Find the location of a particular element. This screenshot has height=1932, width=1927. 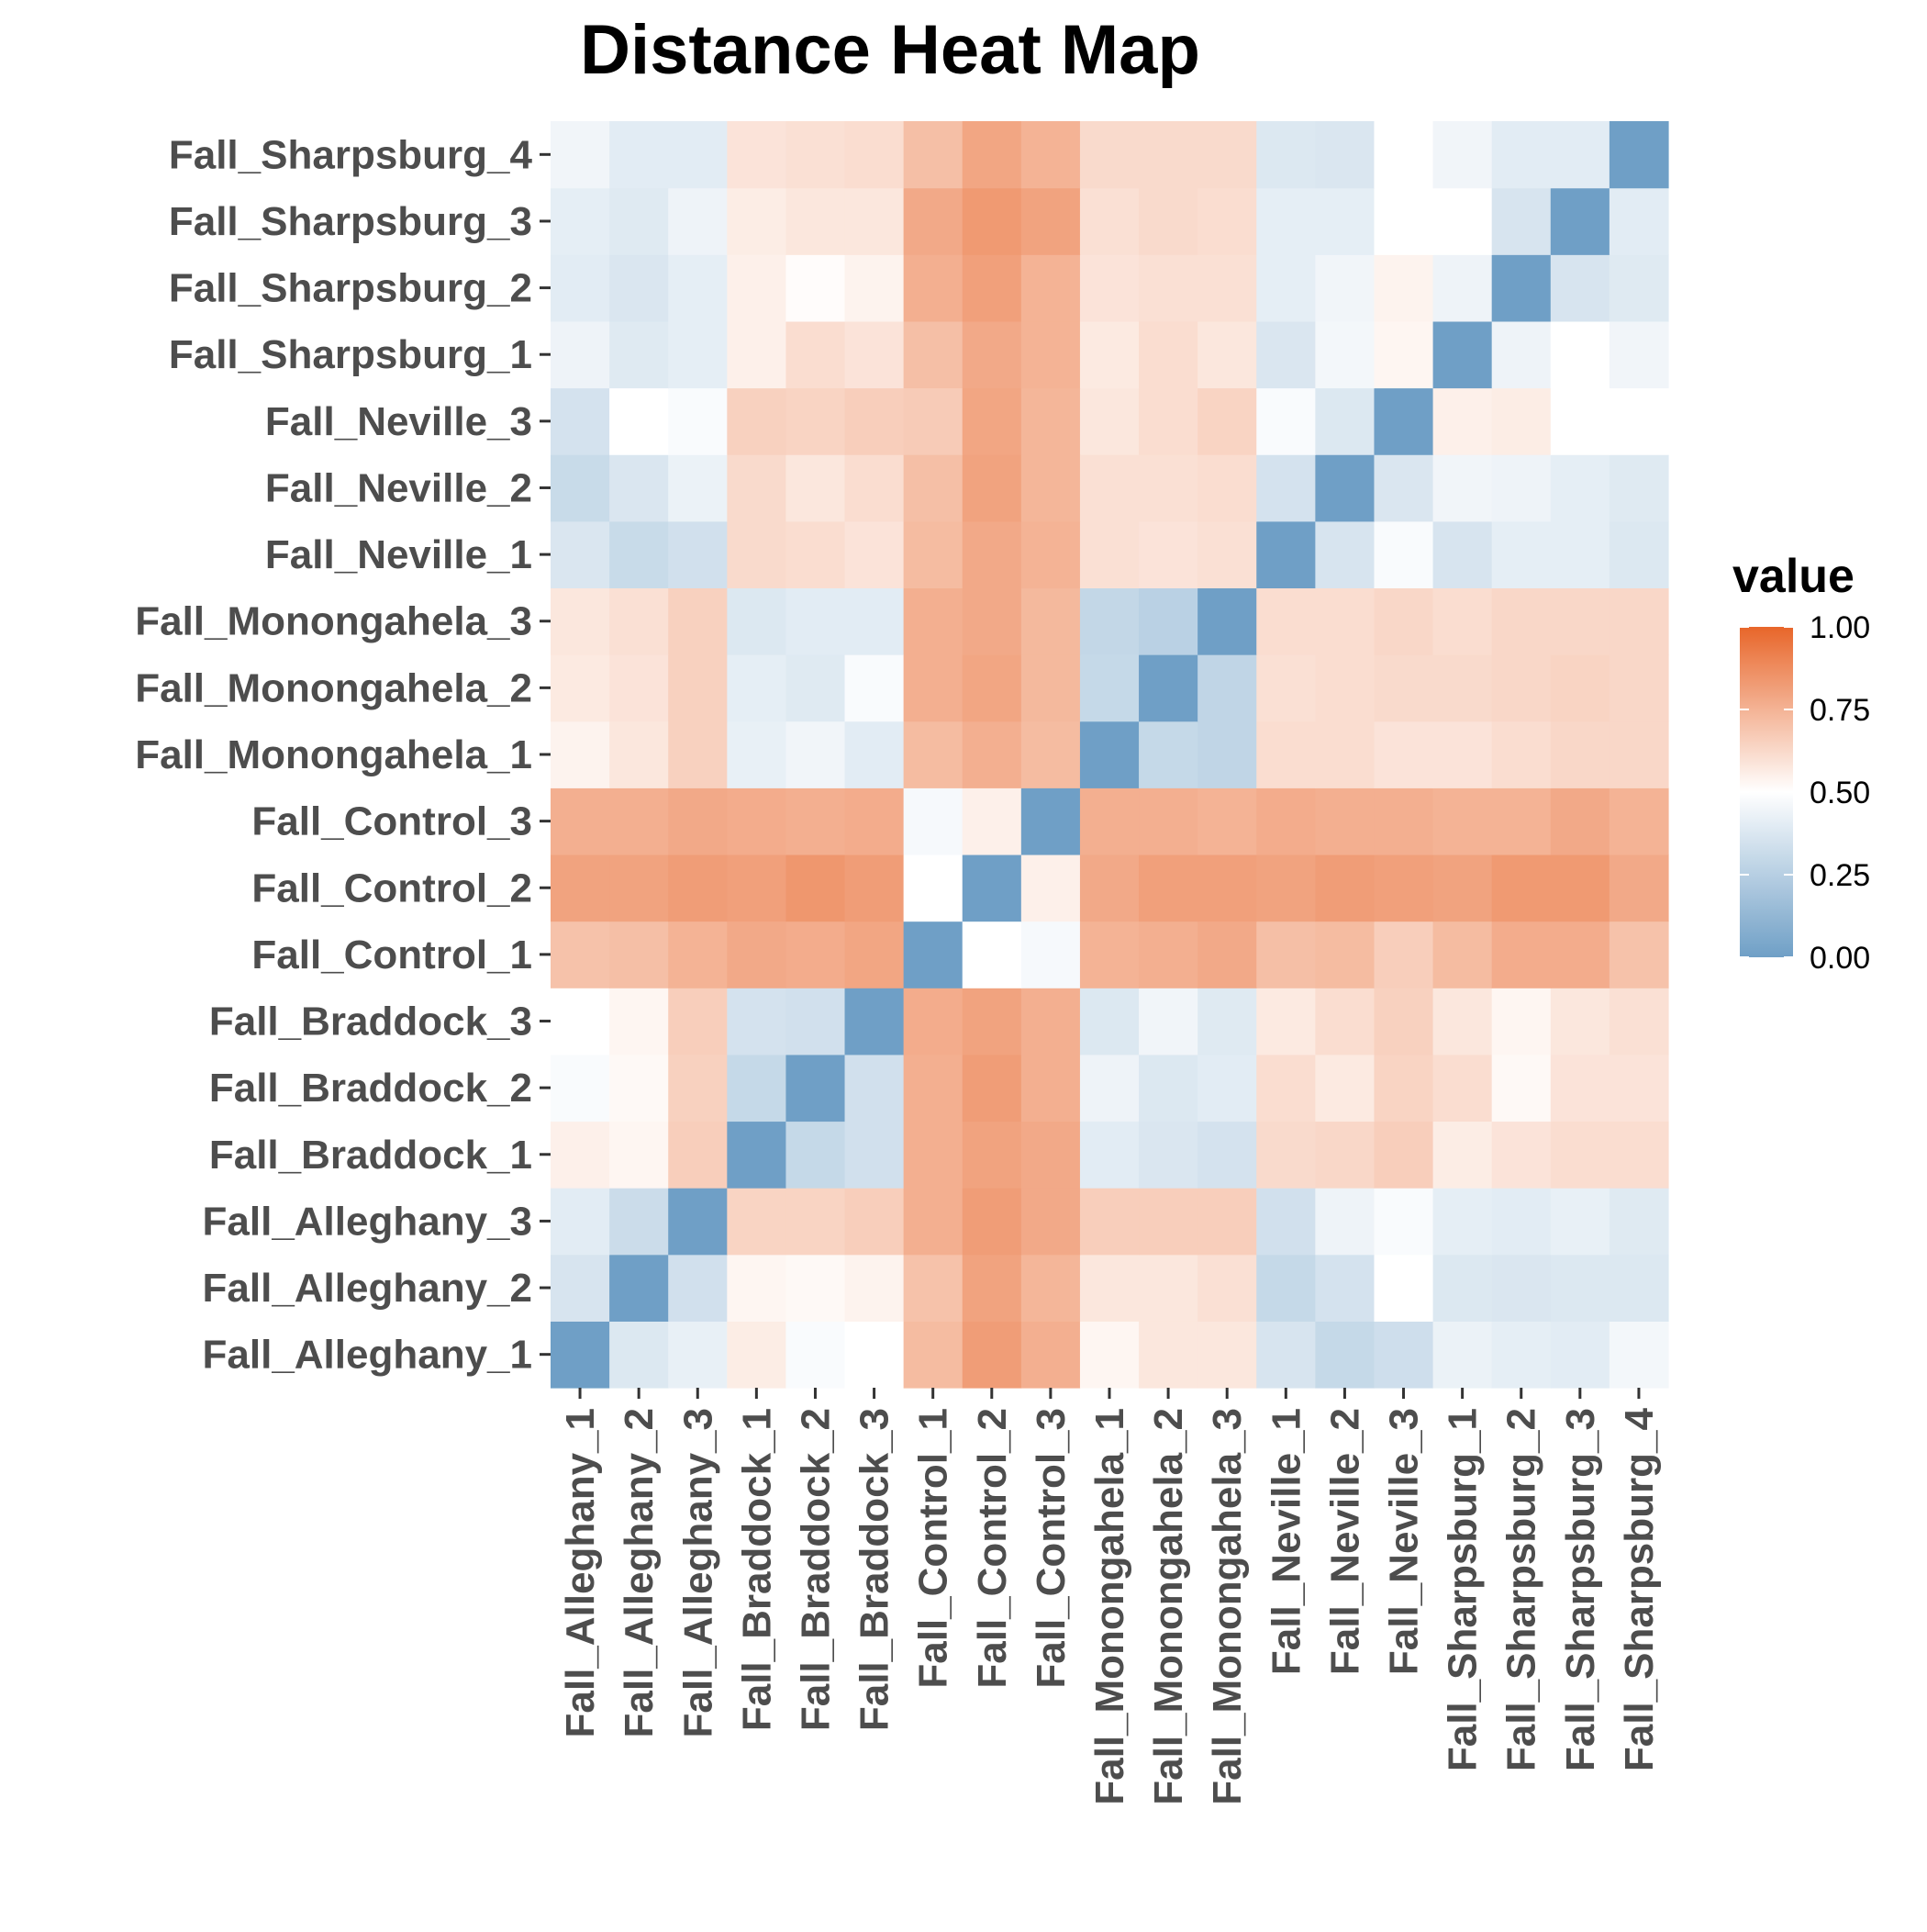

legend: value 1.00 0.75 0.50 0.25 0.00 is located at coordinates (1801, 763).